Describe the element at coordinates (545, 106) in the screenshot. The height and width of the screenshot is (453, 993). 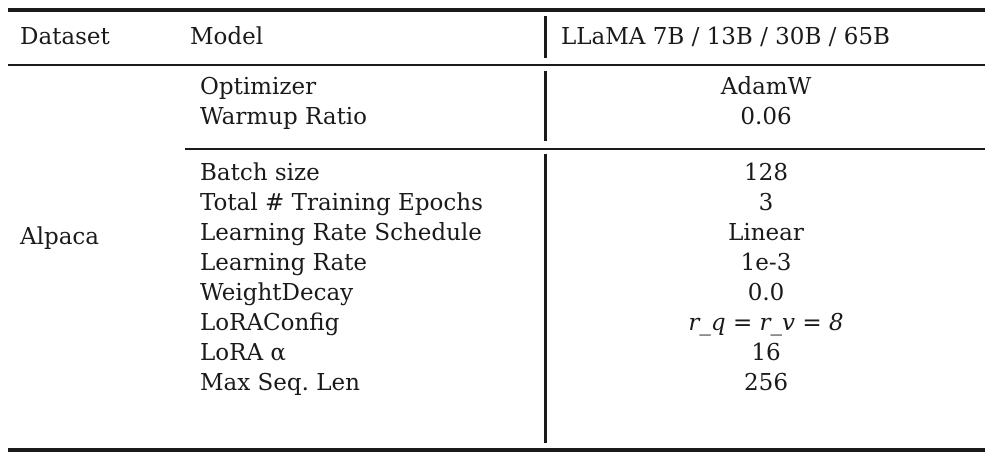
I see `group1-vertical-divider` at that location.